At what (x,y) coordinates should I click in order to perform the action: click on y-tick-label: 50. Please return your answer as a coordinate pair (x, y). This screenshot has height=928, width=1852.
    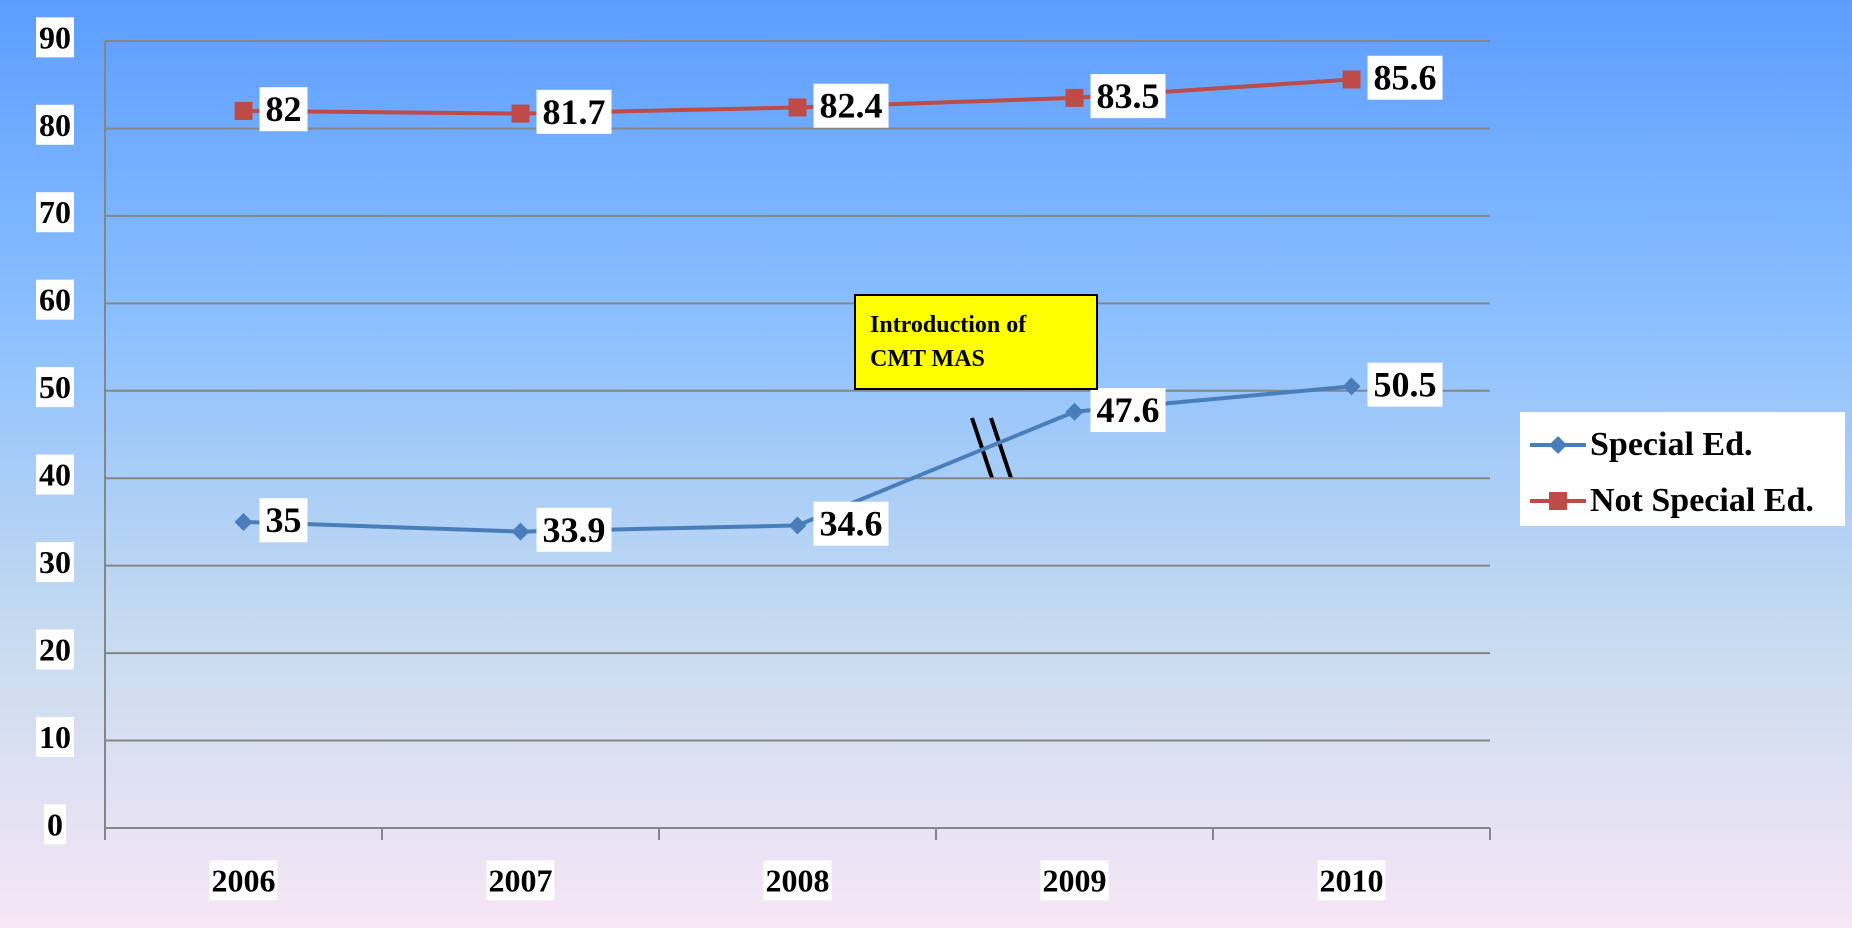
    Looking at the image, I should click on (55, 387).